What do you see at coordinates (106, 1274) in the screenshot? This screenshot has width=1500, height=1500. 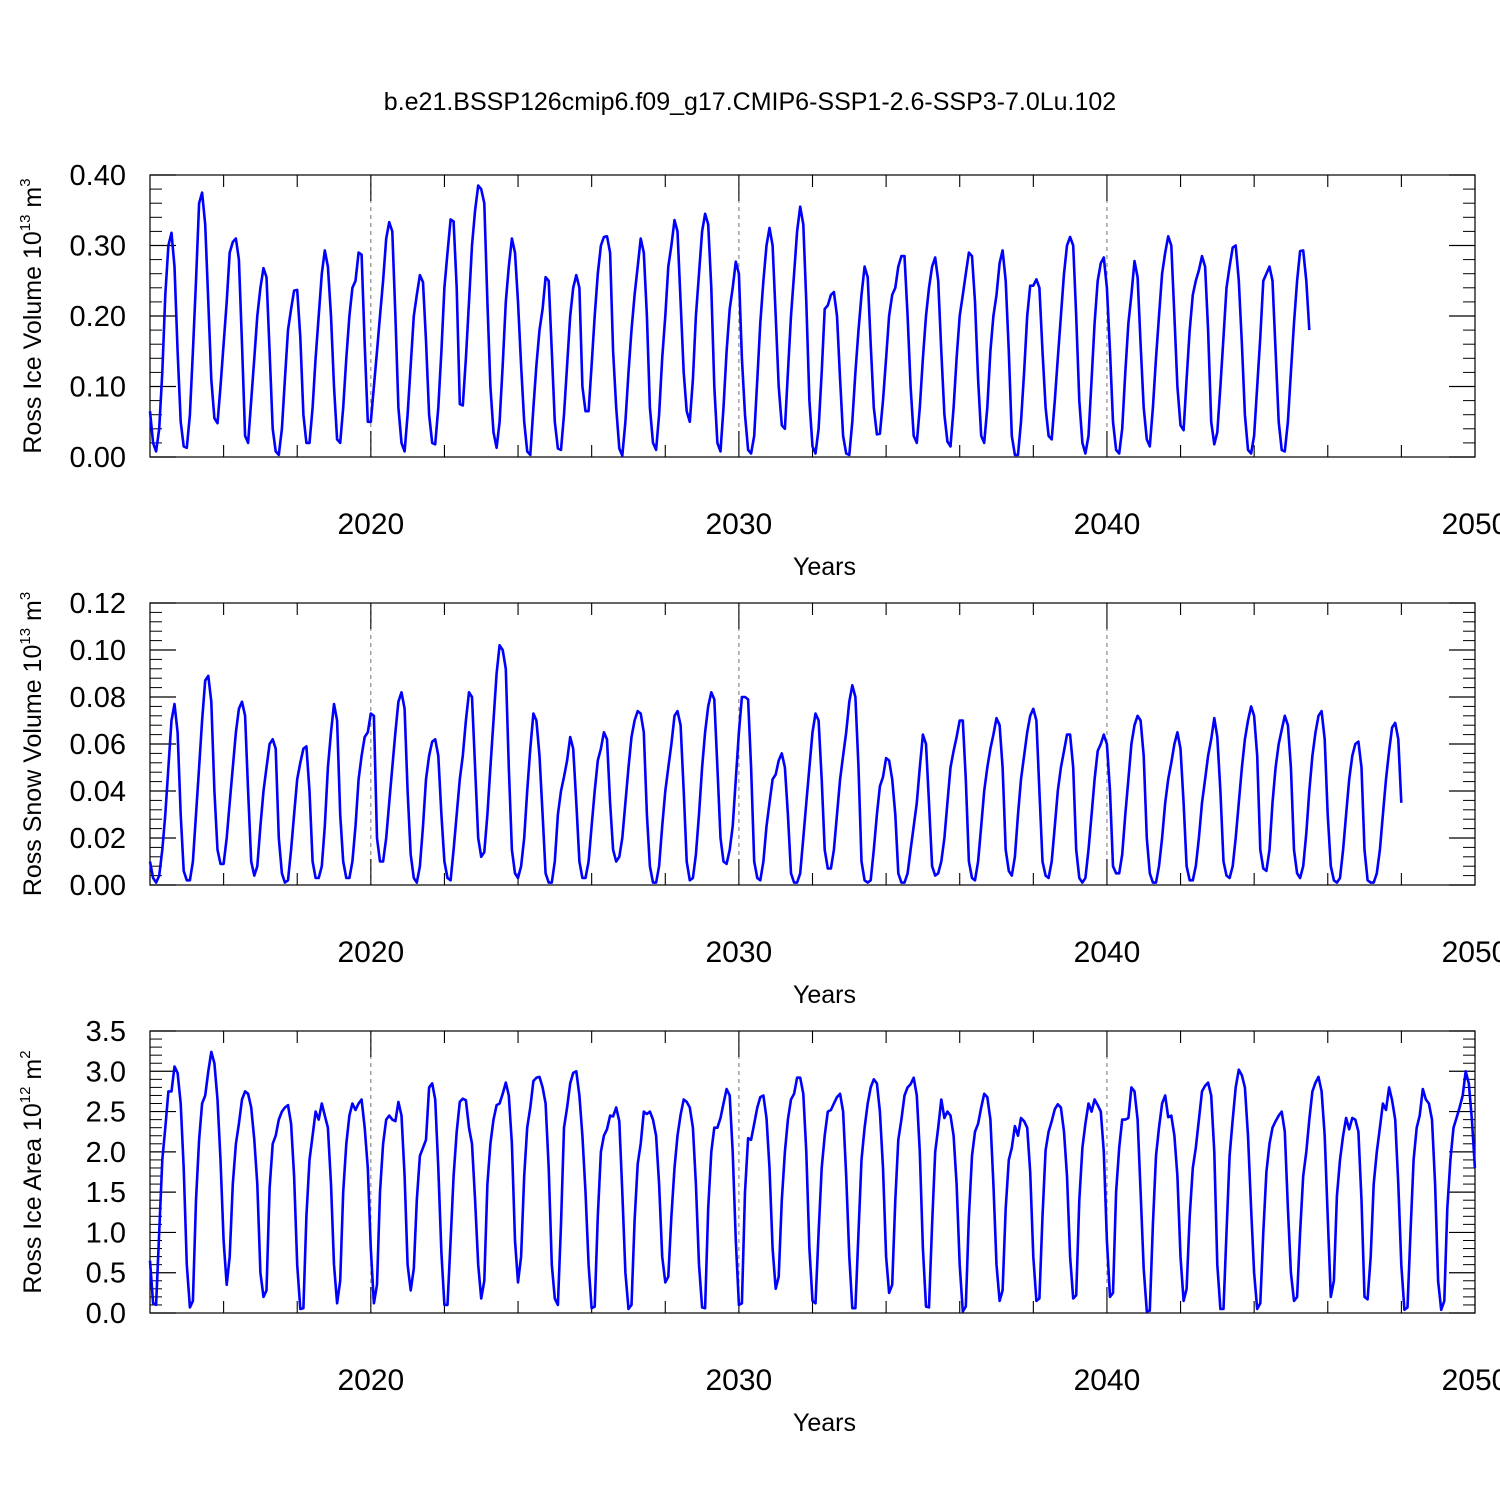 I see `y-tick-label: 0.5` at bounding box center [106, 1274].